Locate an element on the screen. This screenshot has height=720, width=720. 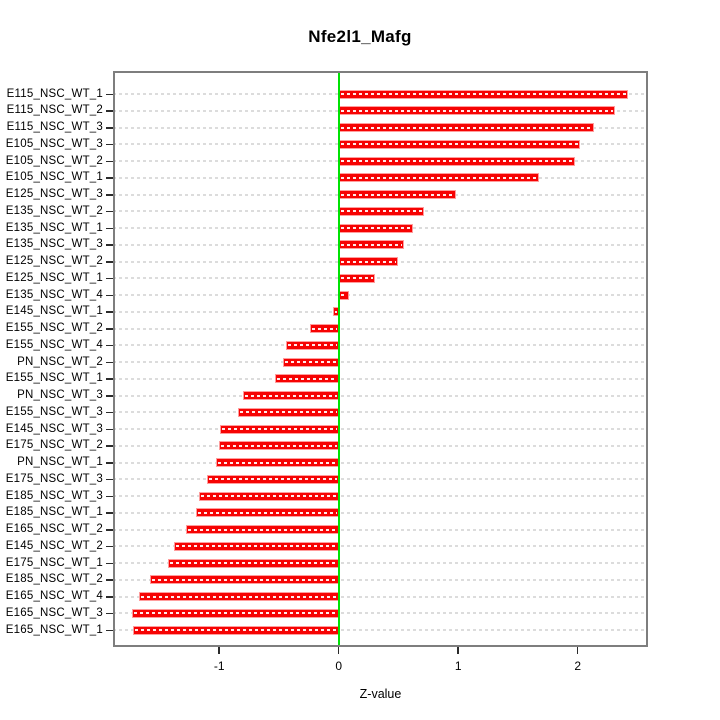
y-axis-label: E155_NSC_WT_3 is located at coordinates (54, 411).